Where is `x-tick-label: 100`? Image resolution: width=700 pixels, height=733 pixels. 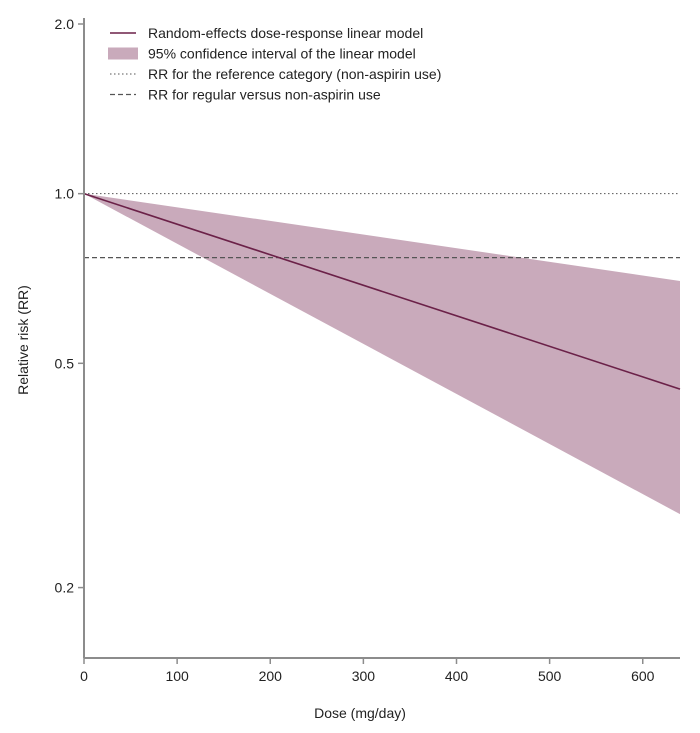 x-tick-label: 100 is located at coordinates (177, 676).